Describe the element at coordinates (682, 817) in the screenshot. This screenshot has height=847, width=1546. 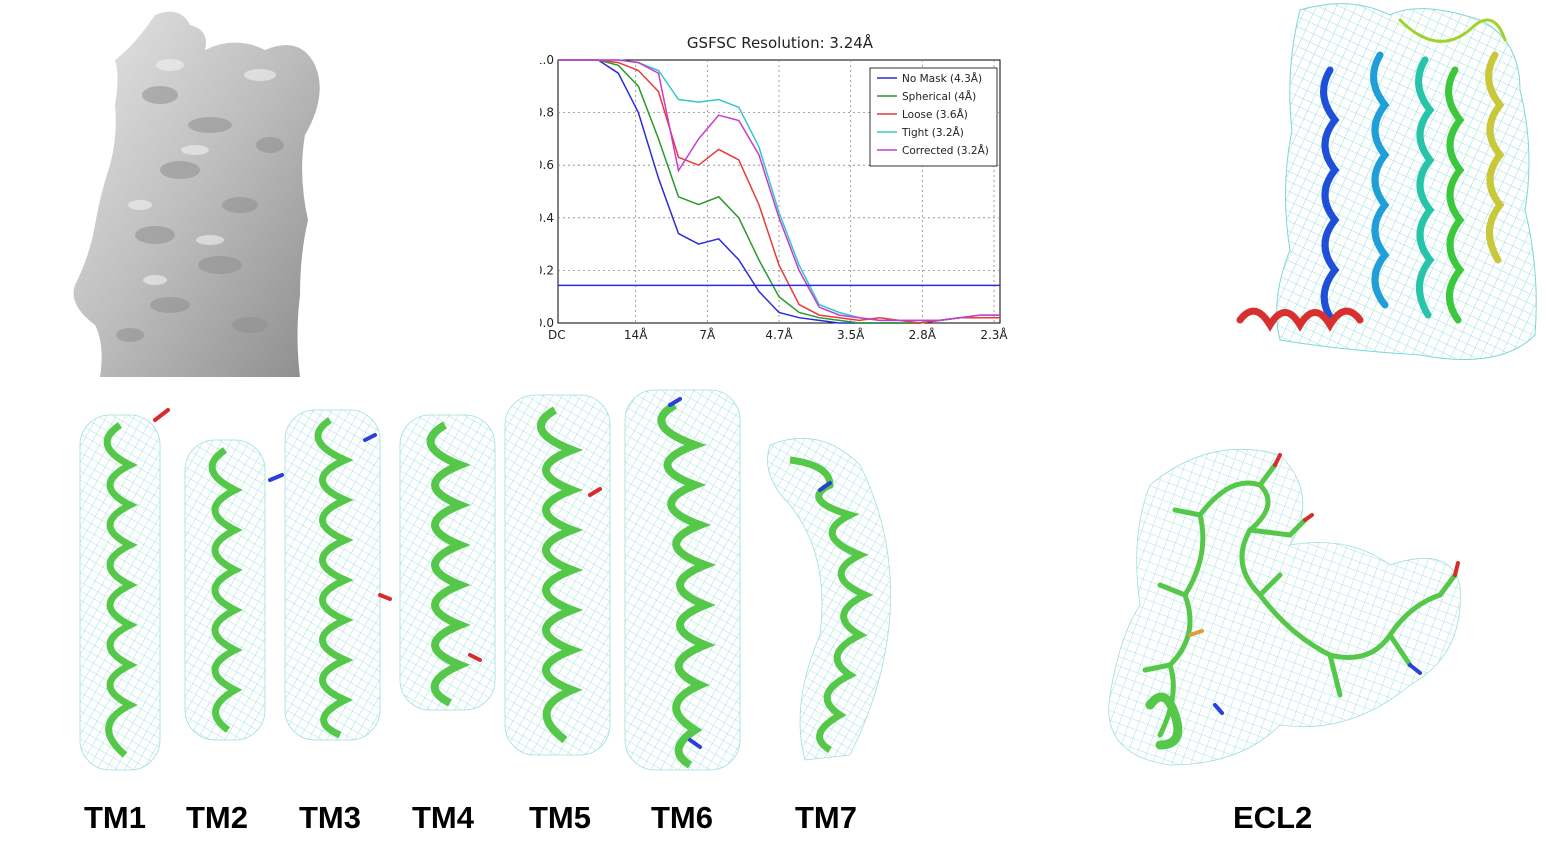
I see `label-tm6: TM6` at that location.